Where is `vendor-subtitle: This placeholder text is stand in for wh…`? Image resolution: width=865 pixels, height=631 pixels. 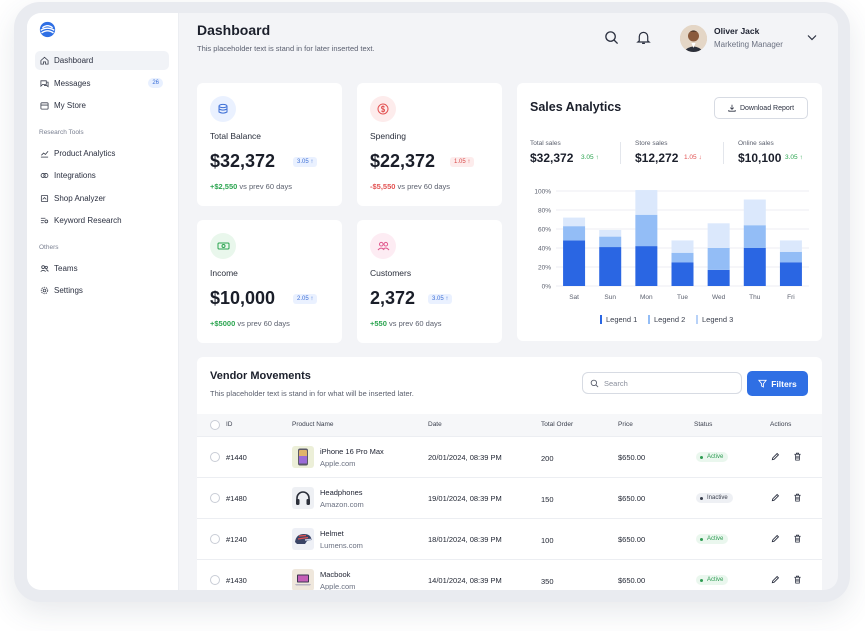 vendor-subtitle: This placeholder text is stand in for wh… is located at coordinates (312, 393).